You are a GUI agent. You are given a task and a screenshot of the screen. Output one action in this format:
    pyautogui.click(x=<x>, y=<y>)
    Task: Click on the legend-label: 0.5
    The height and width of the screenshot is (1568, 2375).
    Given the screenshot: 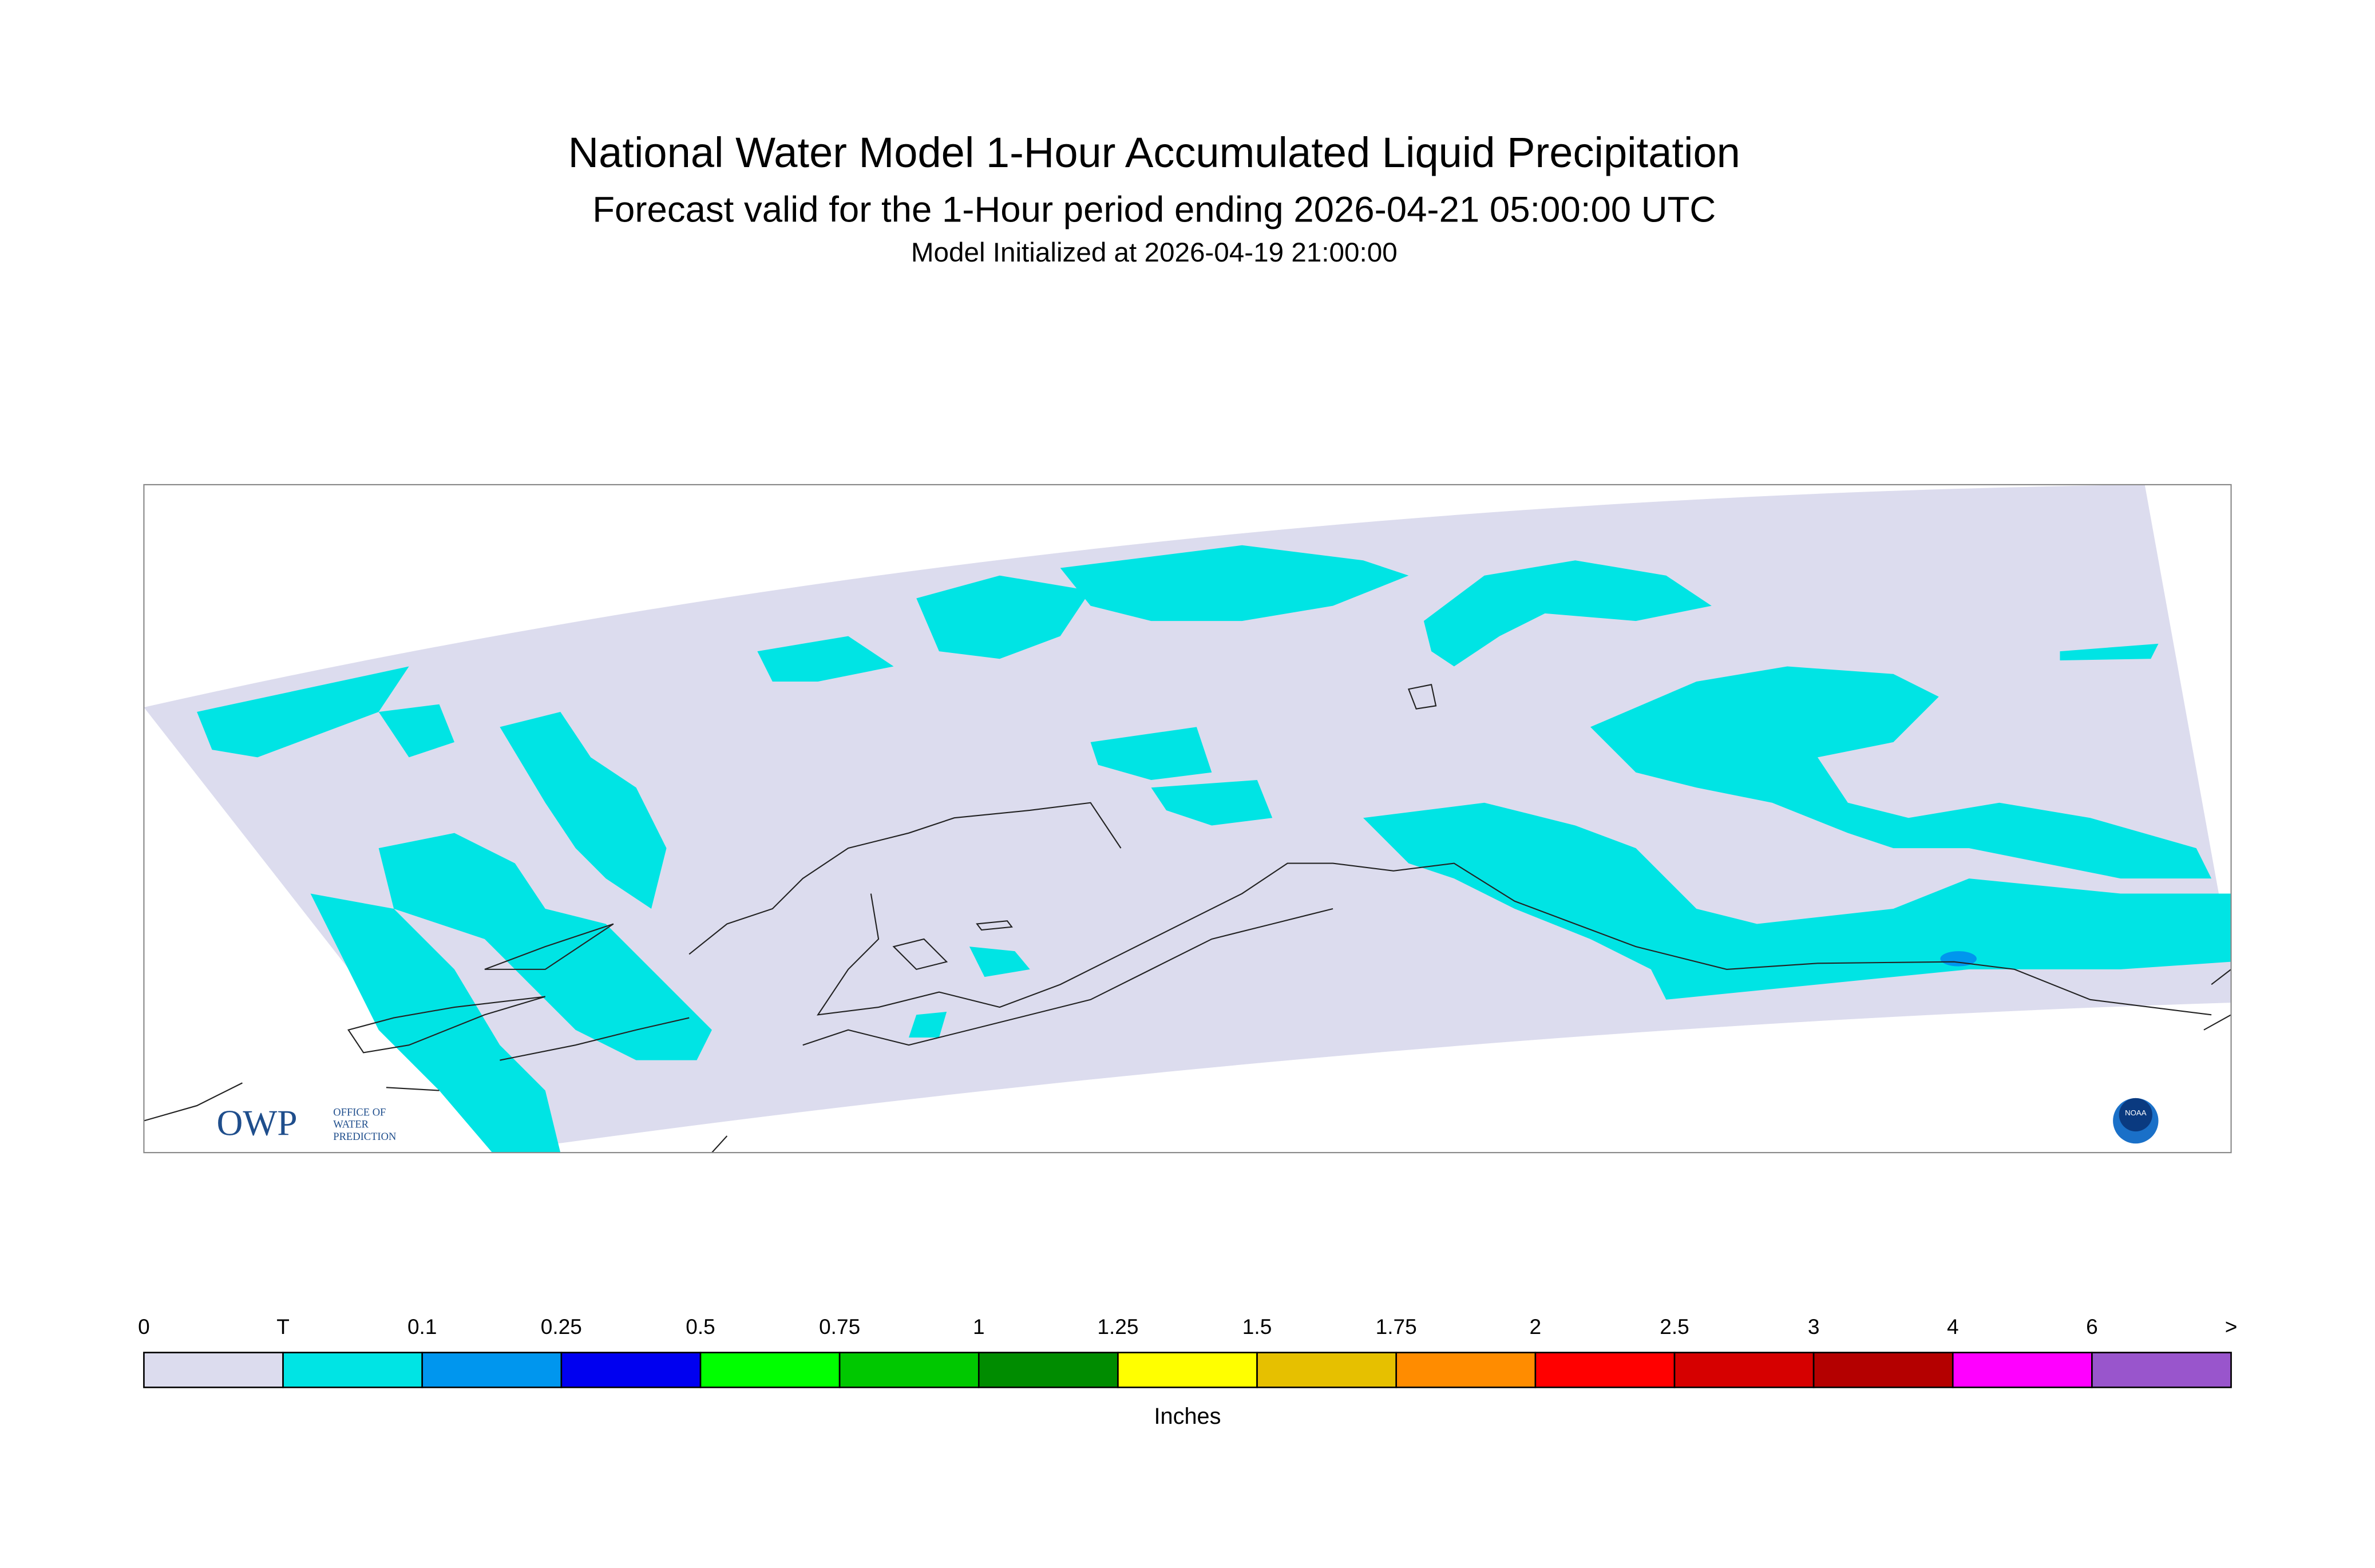 What is the action you would take?
    pyautogui.click(x=700, y=1326)
    